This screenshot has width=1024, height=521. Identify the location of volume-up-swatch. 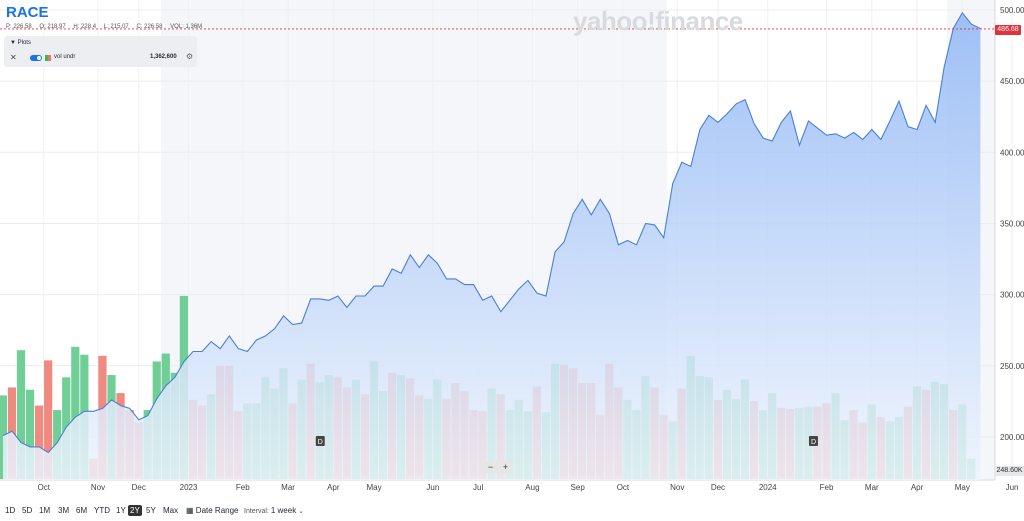
(46, 58).